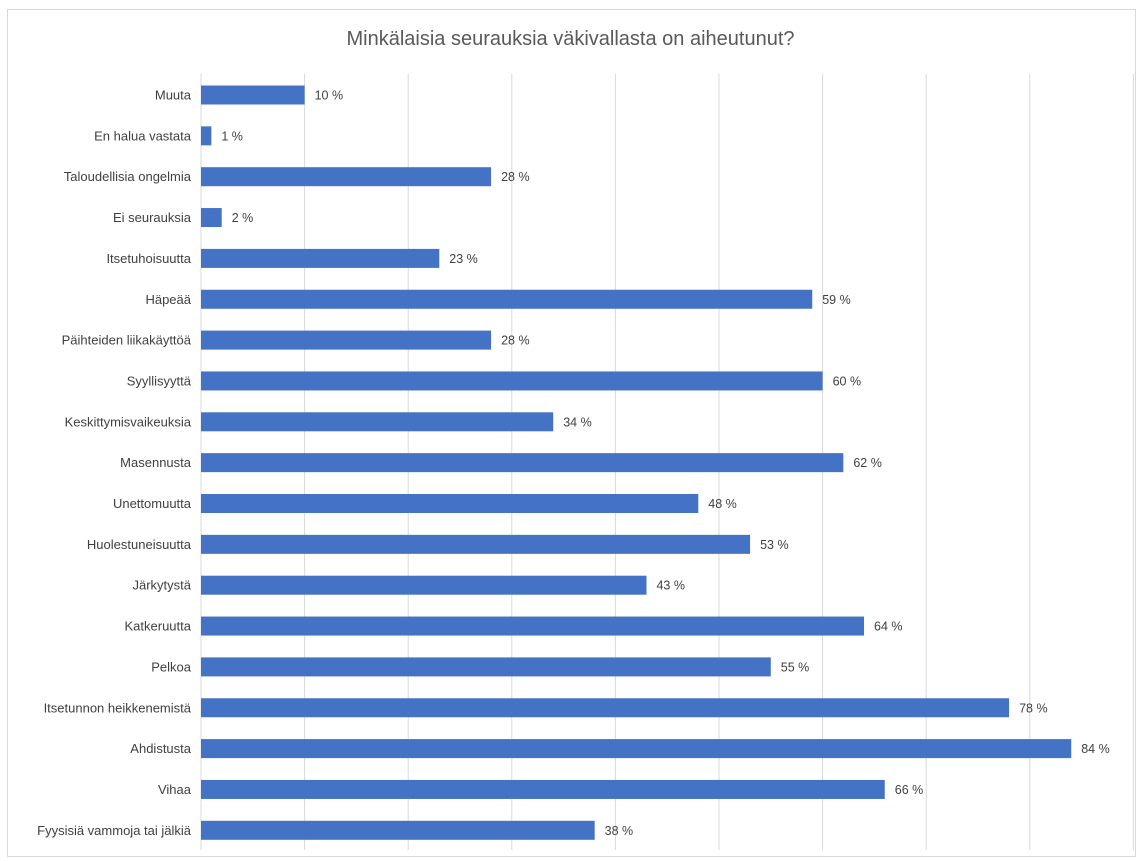 The image size is (1141, 861). What do you see at coordinates (243, 218) in the screenshot?
I see `data-label: 2 %` at bounding box center [243, 218].